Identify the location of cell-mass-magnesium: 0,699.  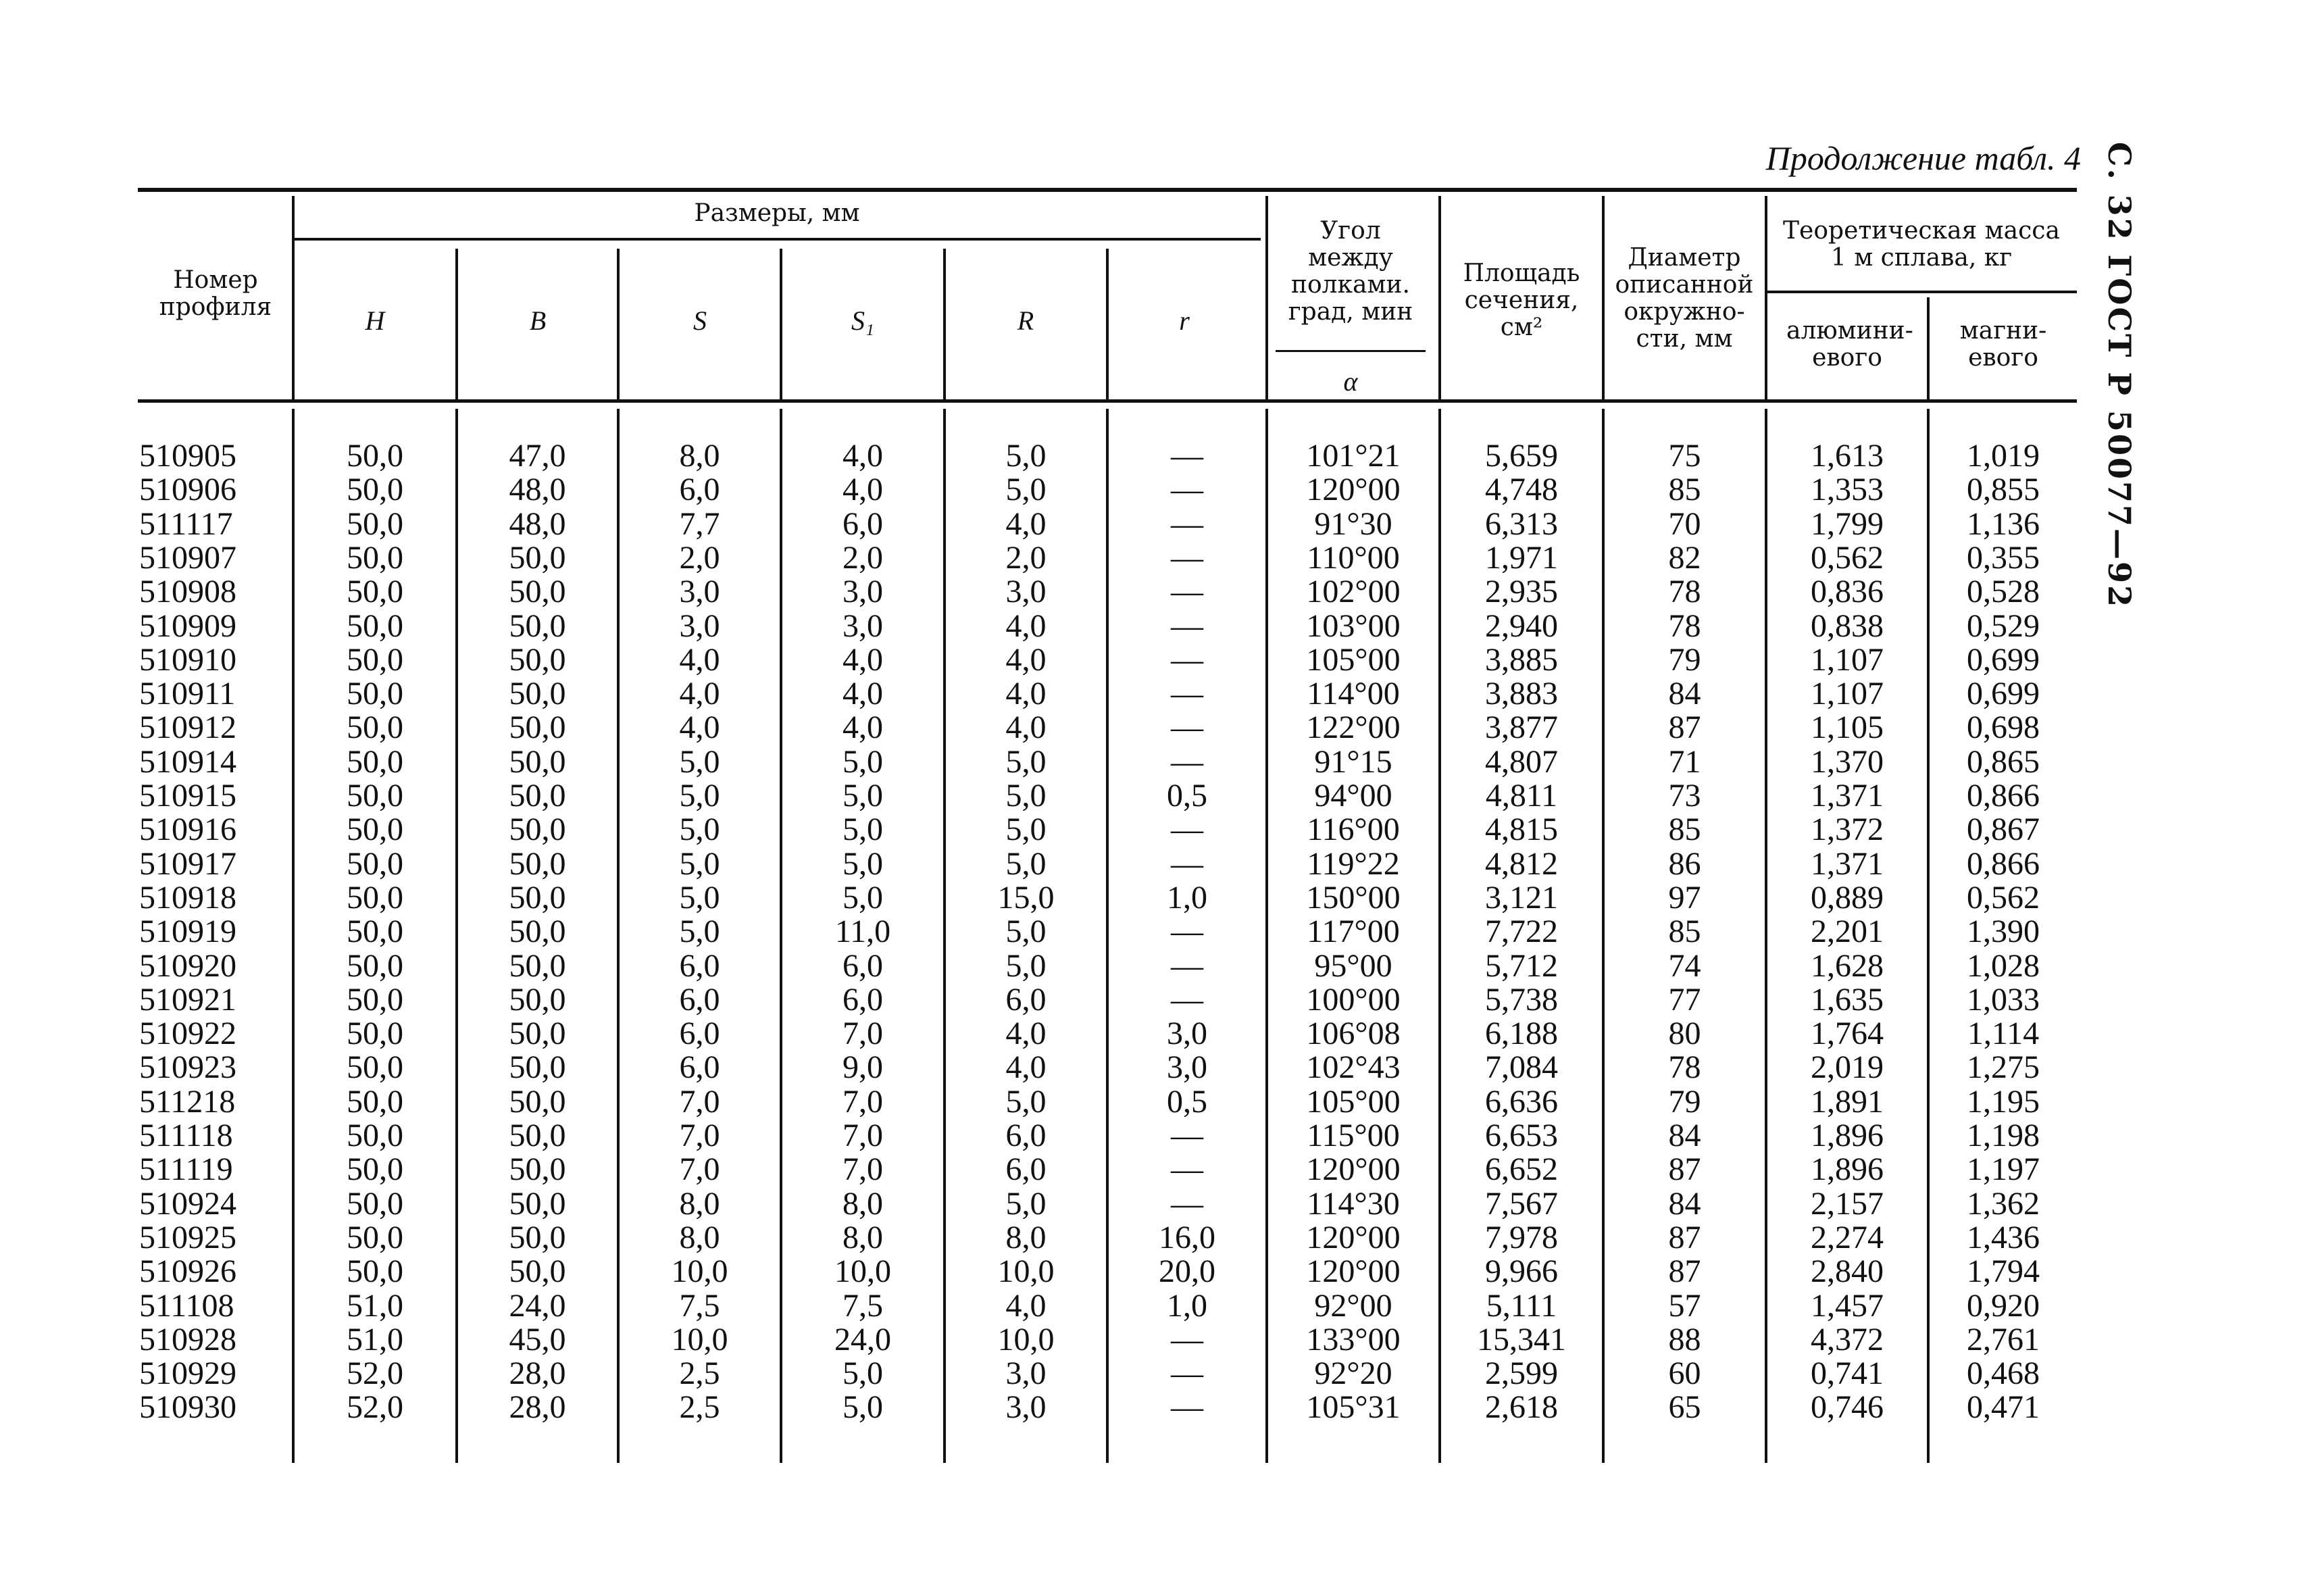
(2004, 694).